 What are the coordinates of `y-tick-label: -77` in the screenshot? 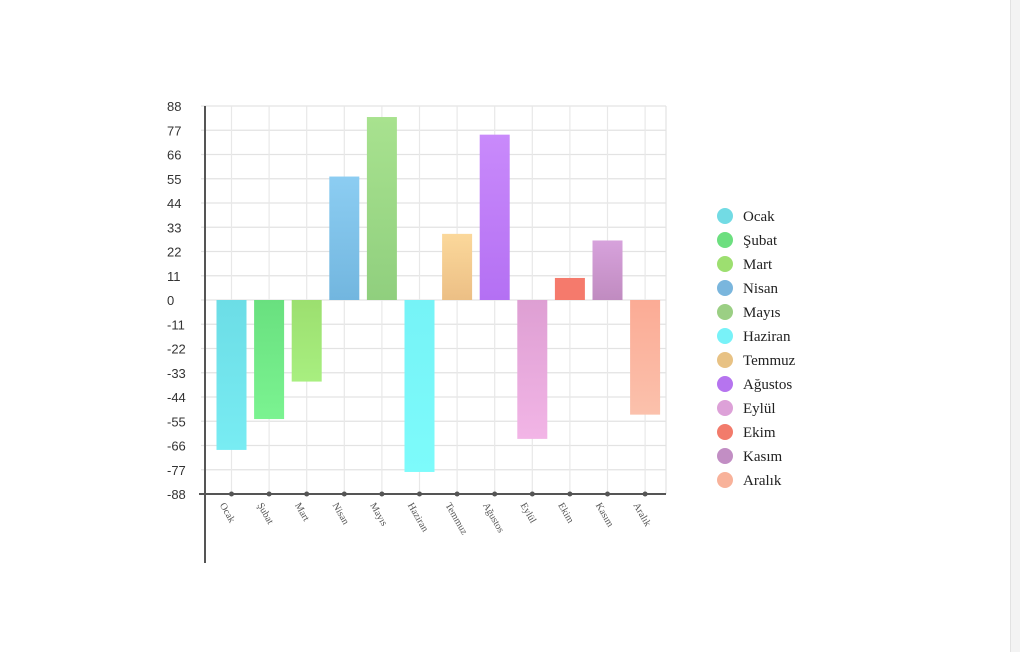 It's located at (176, 470).